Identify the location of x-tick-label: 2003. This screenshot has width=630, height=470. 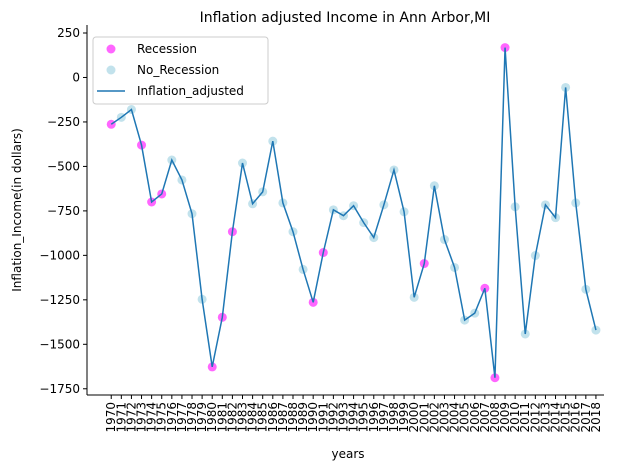
(444, 417).